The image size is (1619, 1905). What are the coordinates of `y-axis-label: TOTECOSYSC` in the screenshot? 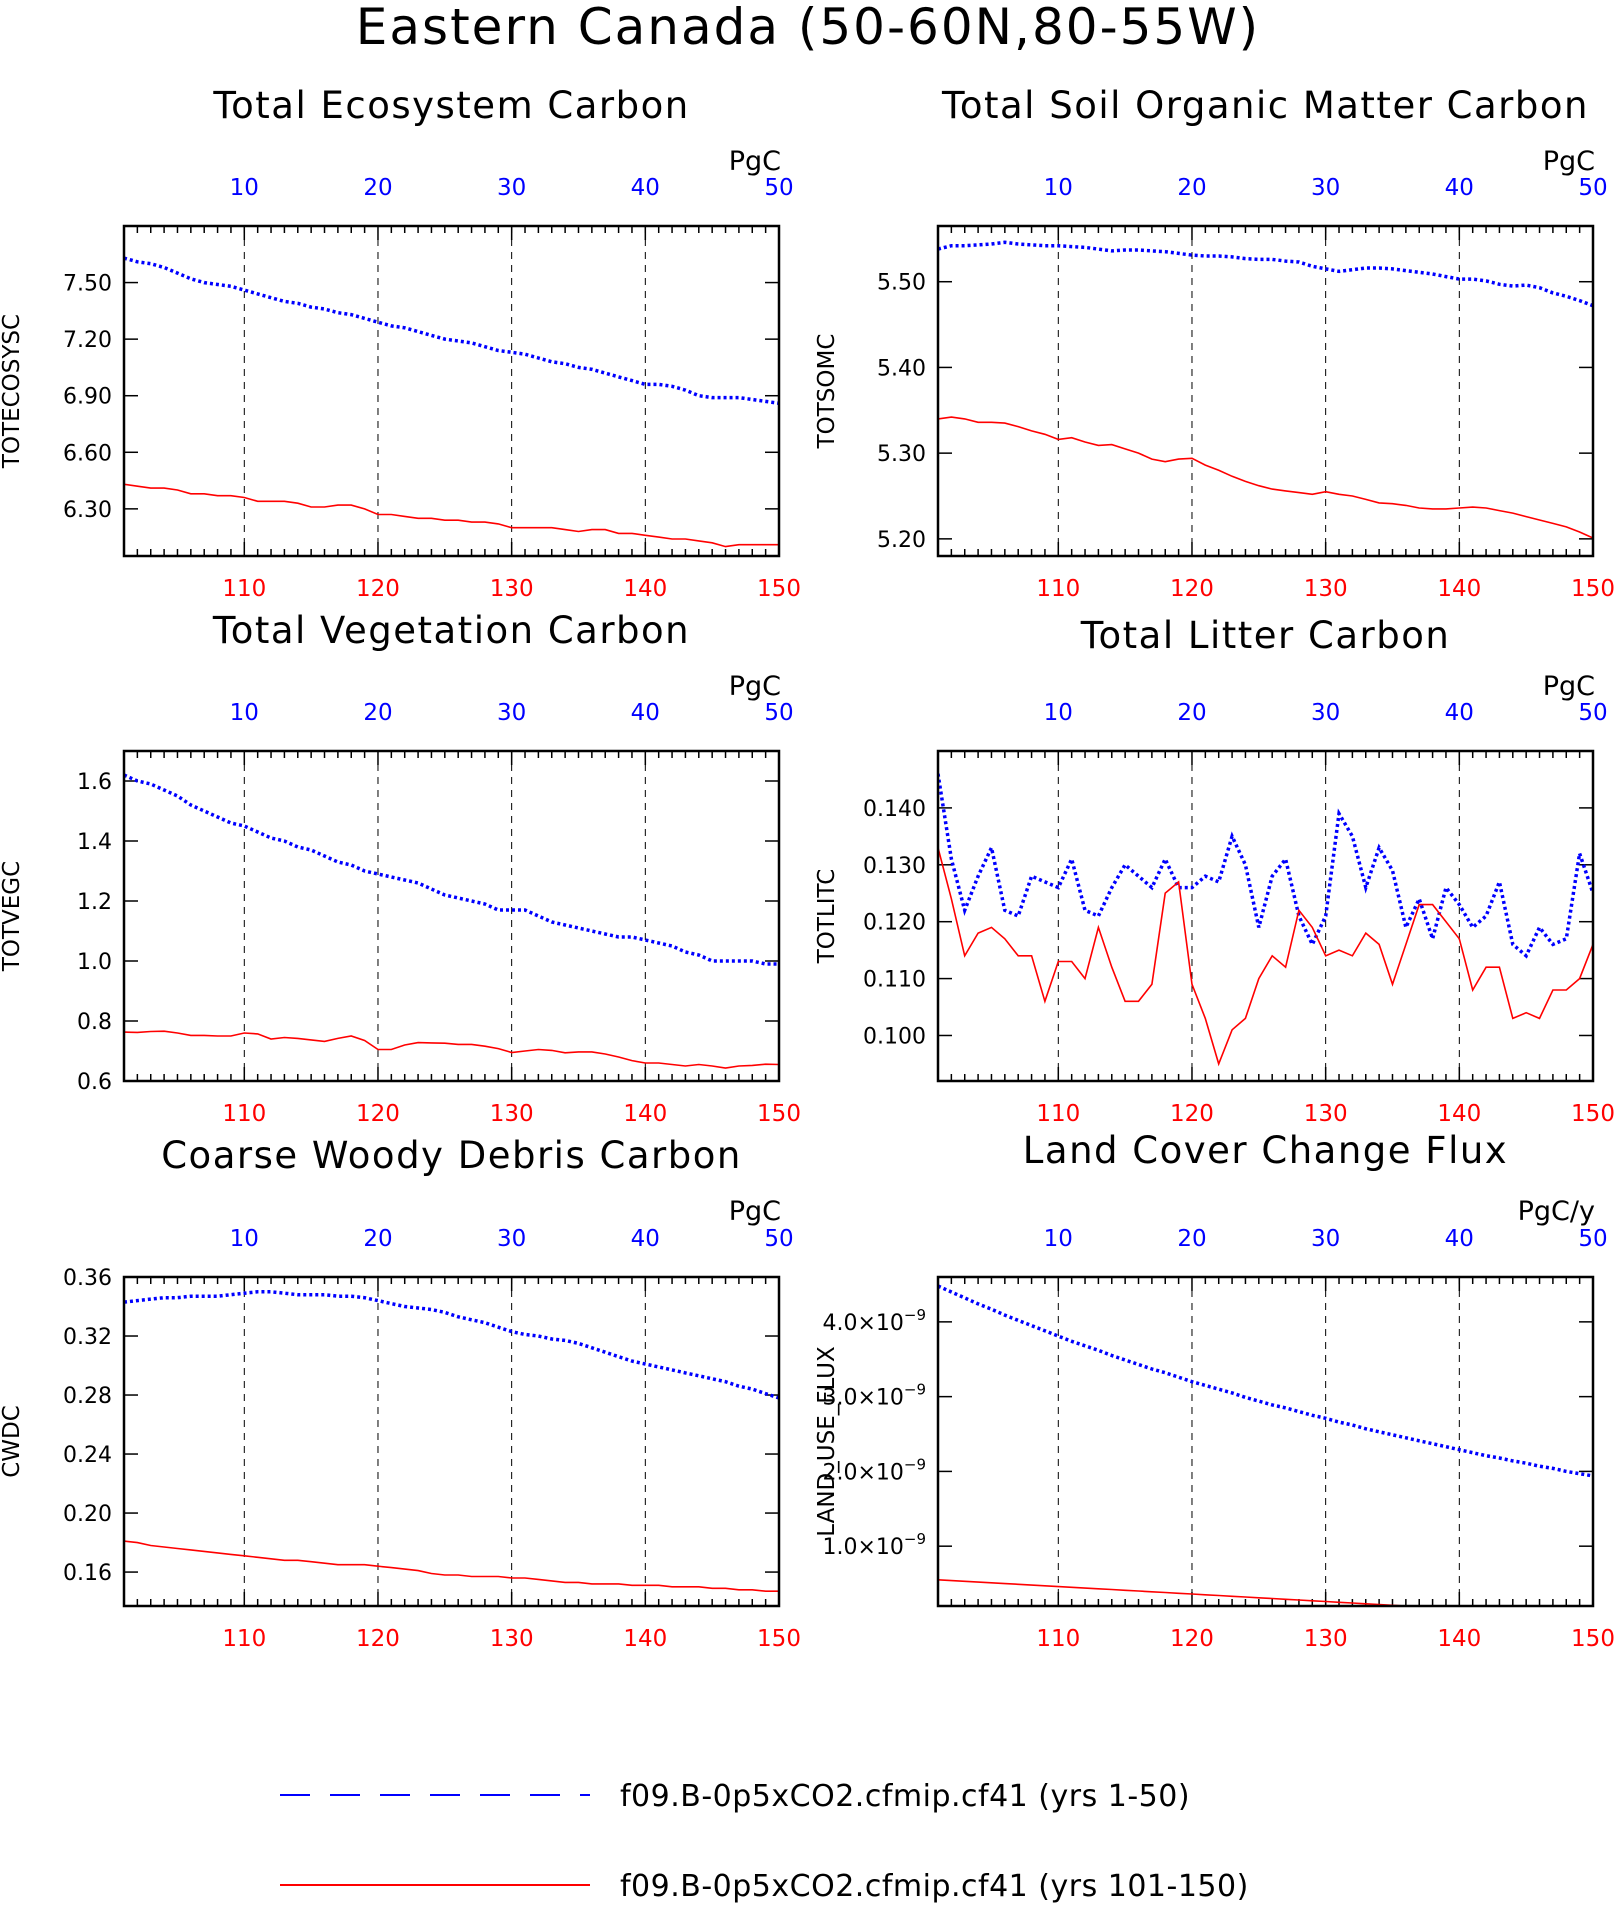 It's located at (12, 391).